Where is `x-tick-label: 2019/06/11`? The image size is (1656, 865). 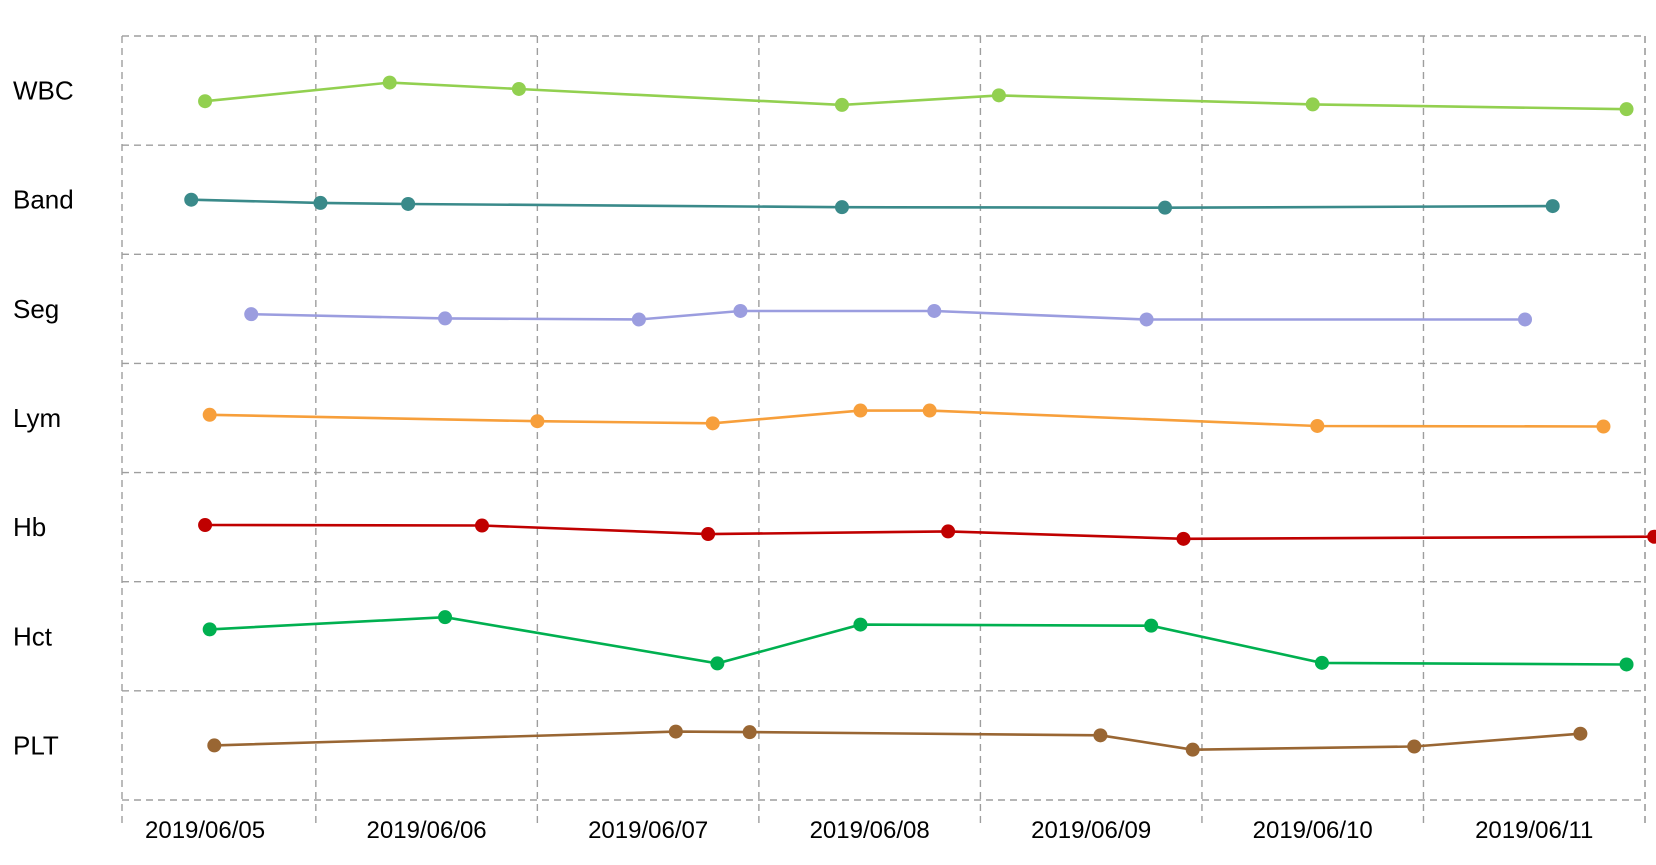 x-tick-label: 2019/06/11 is located at coordinates (1534, 830).